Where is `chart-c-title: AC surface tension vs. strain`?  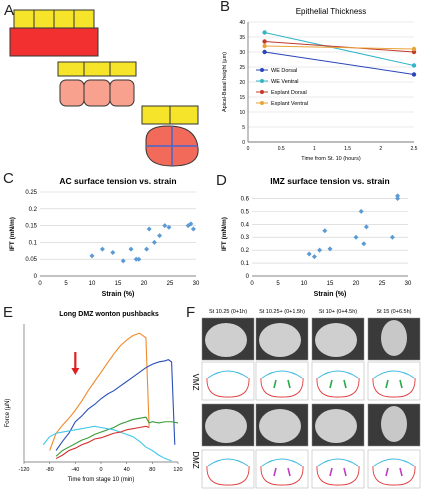 chart-c-title: AC surface tension vs. strain is located at coordinates (117, 181).